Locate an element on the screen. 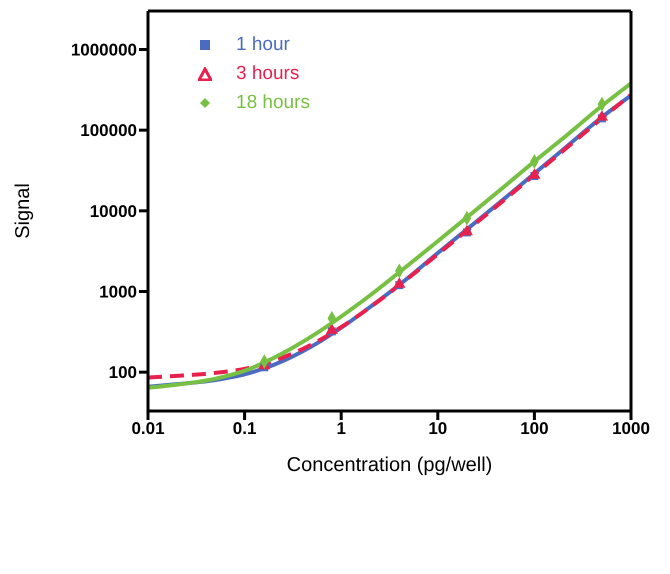 The width and height of the screenshot is (670, 574). y-axis-title: Signal is located at coordinates (23, 211).